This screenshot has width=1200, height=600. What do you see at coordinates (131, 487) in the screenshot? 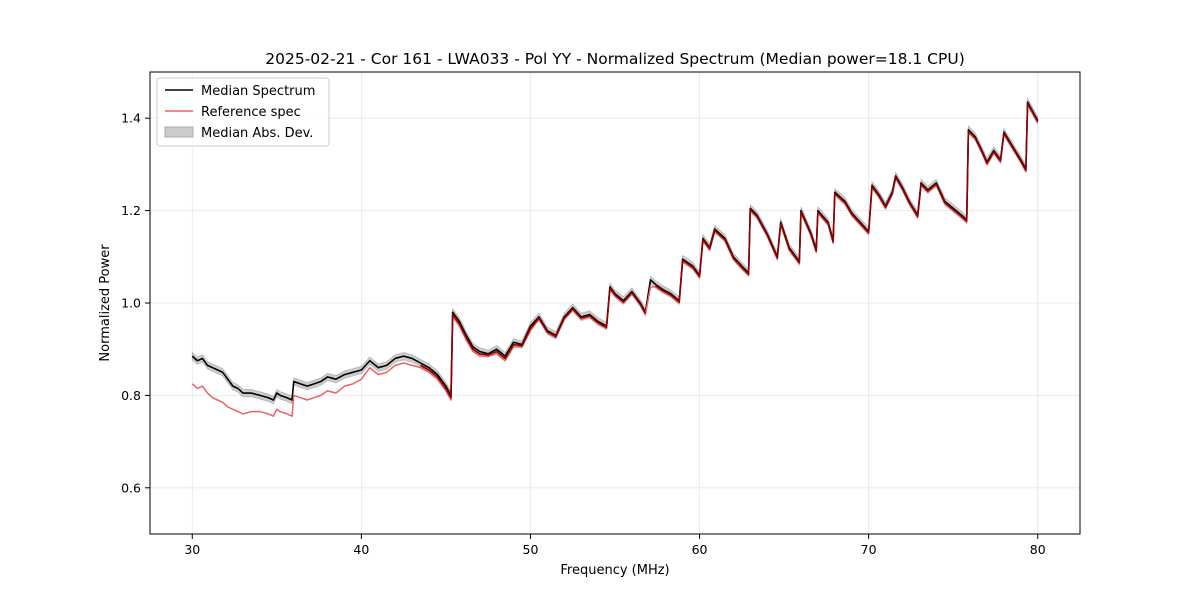
I see `y-tick-label: 0.6` at bounding box center [131, 487].